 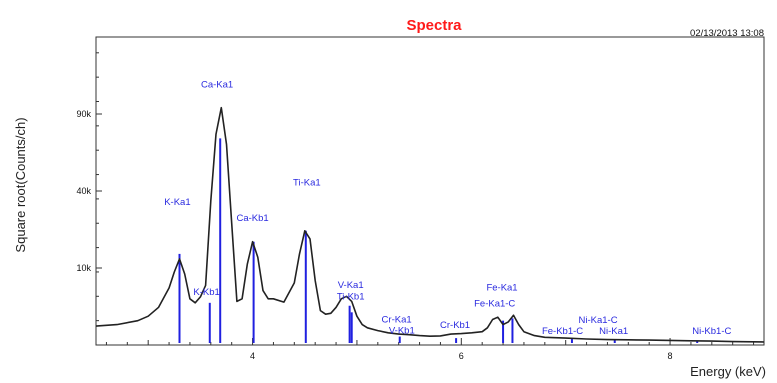 What do you see at coordinates (397, 320) in the screenshot?
I see `peak-label: Cr-Ka1` at bounding box center [397, 320].